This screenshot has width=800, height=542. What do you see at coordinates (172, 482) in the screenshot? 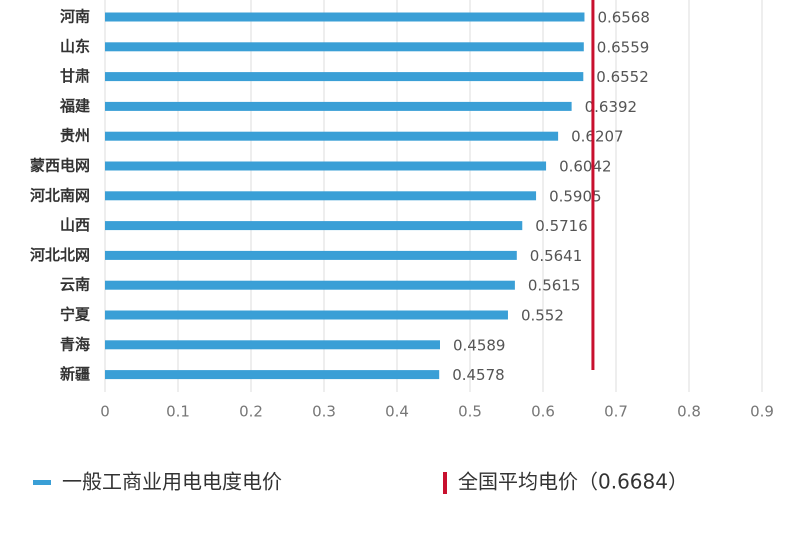
I see `legend-label: 一般工商业用电电度电价` at bounding box center [172, 482].